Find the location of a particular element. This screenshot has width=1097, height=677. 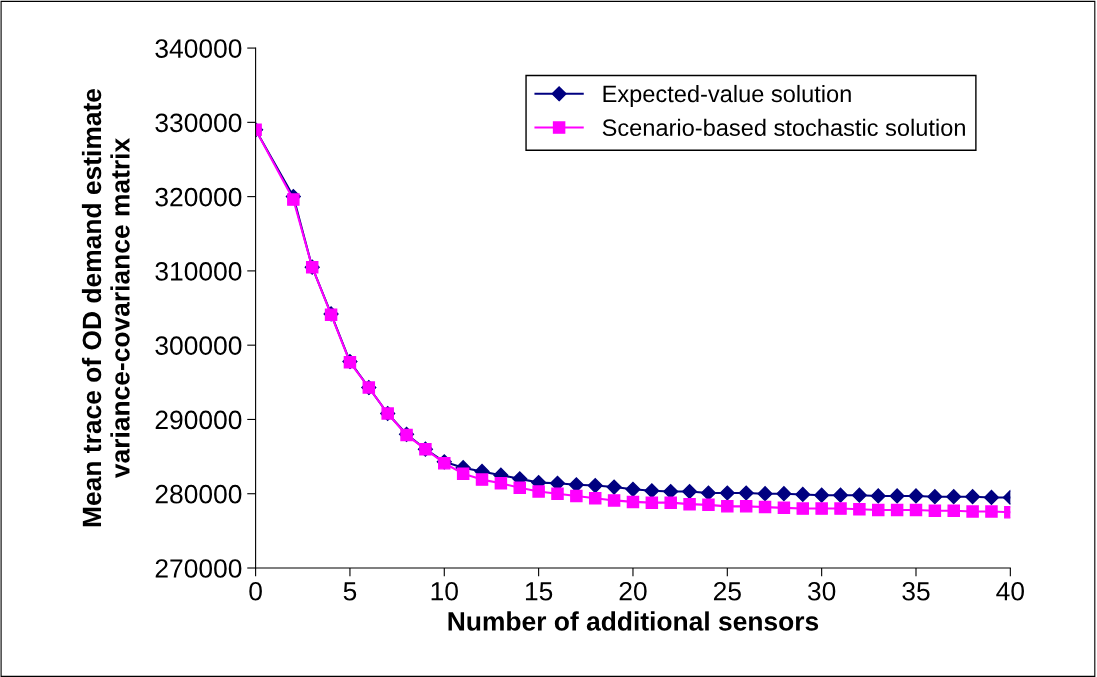

x-tick-label: 35 is located at coordinates (916, 591).